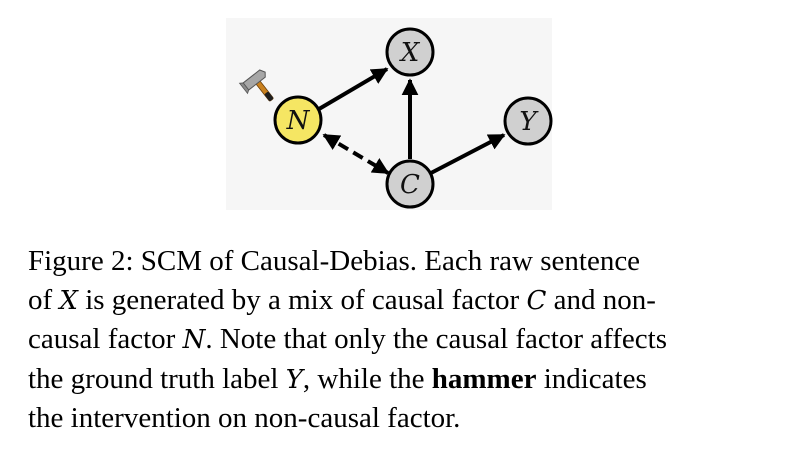 The image size is (795, 457). I want to click on edge-n-c-dashed, so click(356, 154).